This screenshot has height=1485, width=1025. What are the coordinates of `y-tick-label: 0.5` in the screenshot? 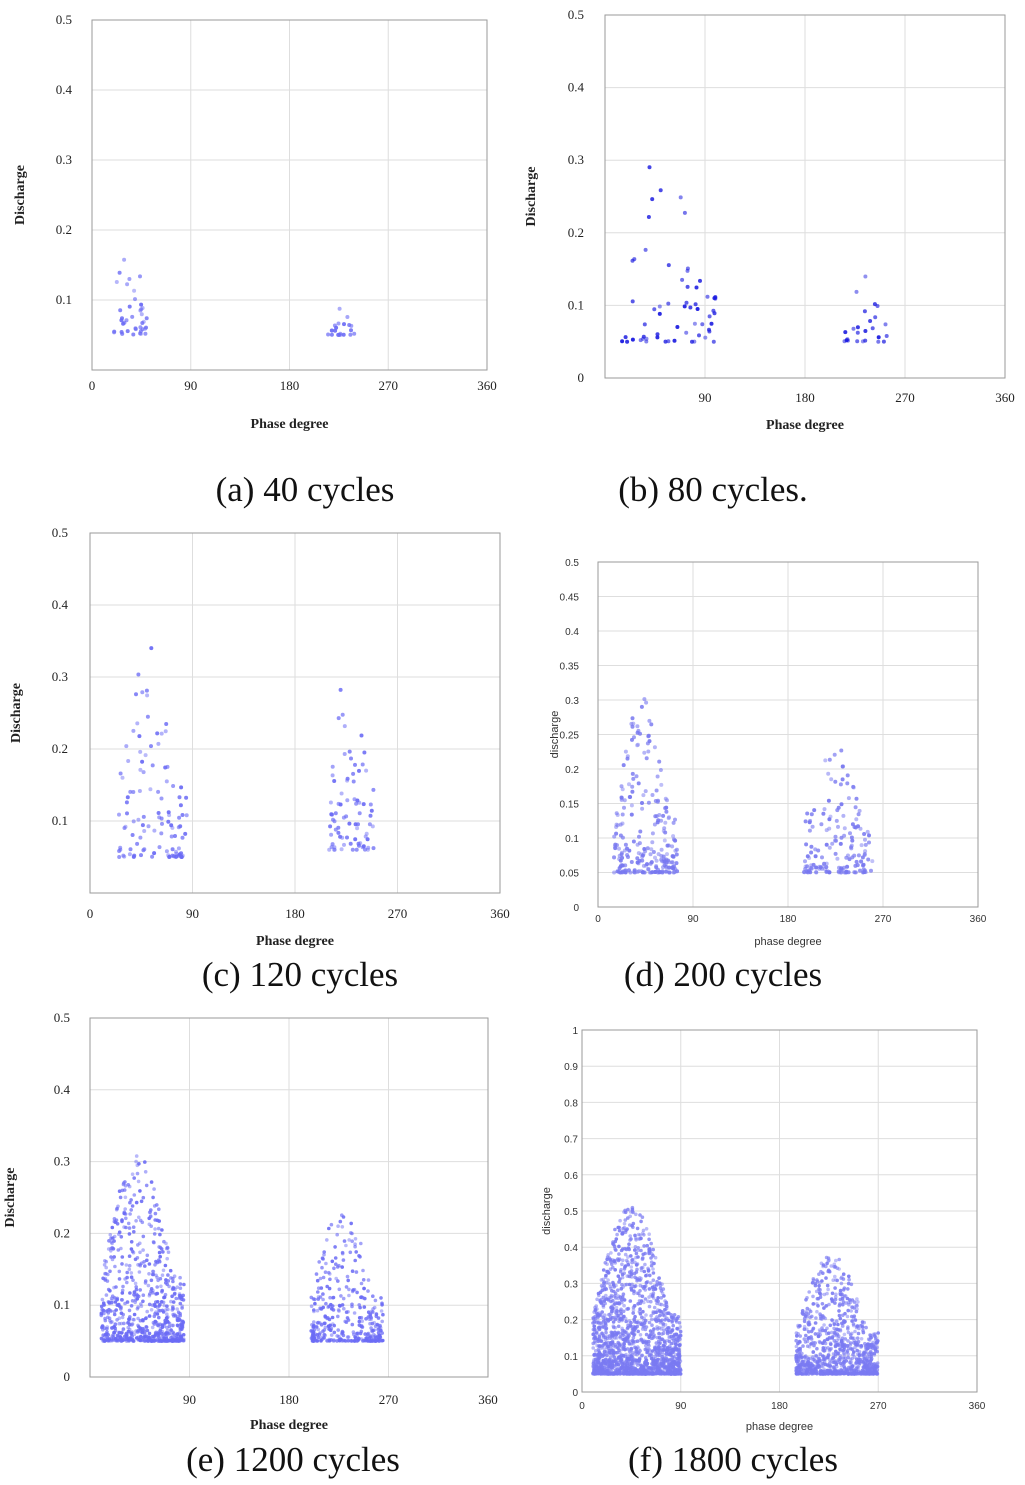 It's located at (576, 14).